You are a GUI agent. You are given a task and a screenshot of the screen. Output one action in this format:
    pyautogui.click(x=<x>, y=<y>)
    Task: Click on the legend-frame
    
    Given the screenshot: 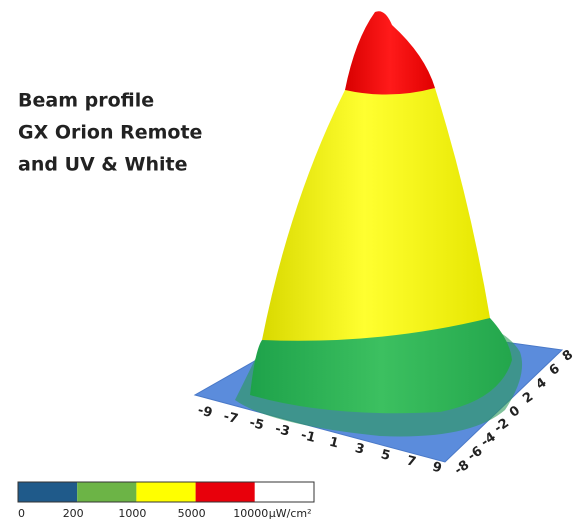 What is the action you would take?
    pyautogui.click(x=166, y=492)
    